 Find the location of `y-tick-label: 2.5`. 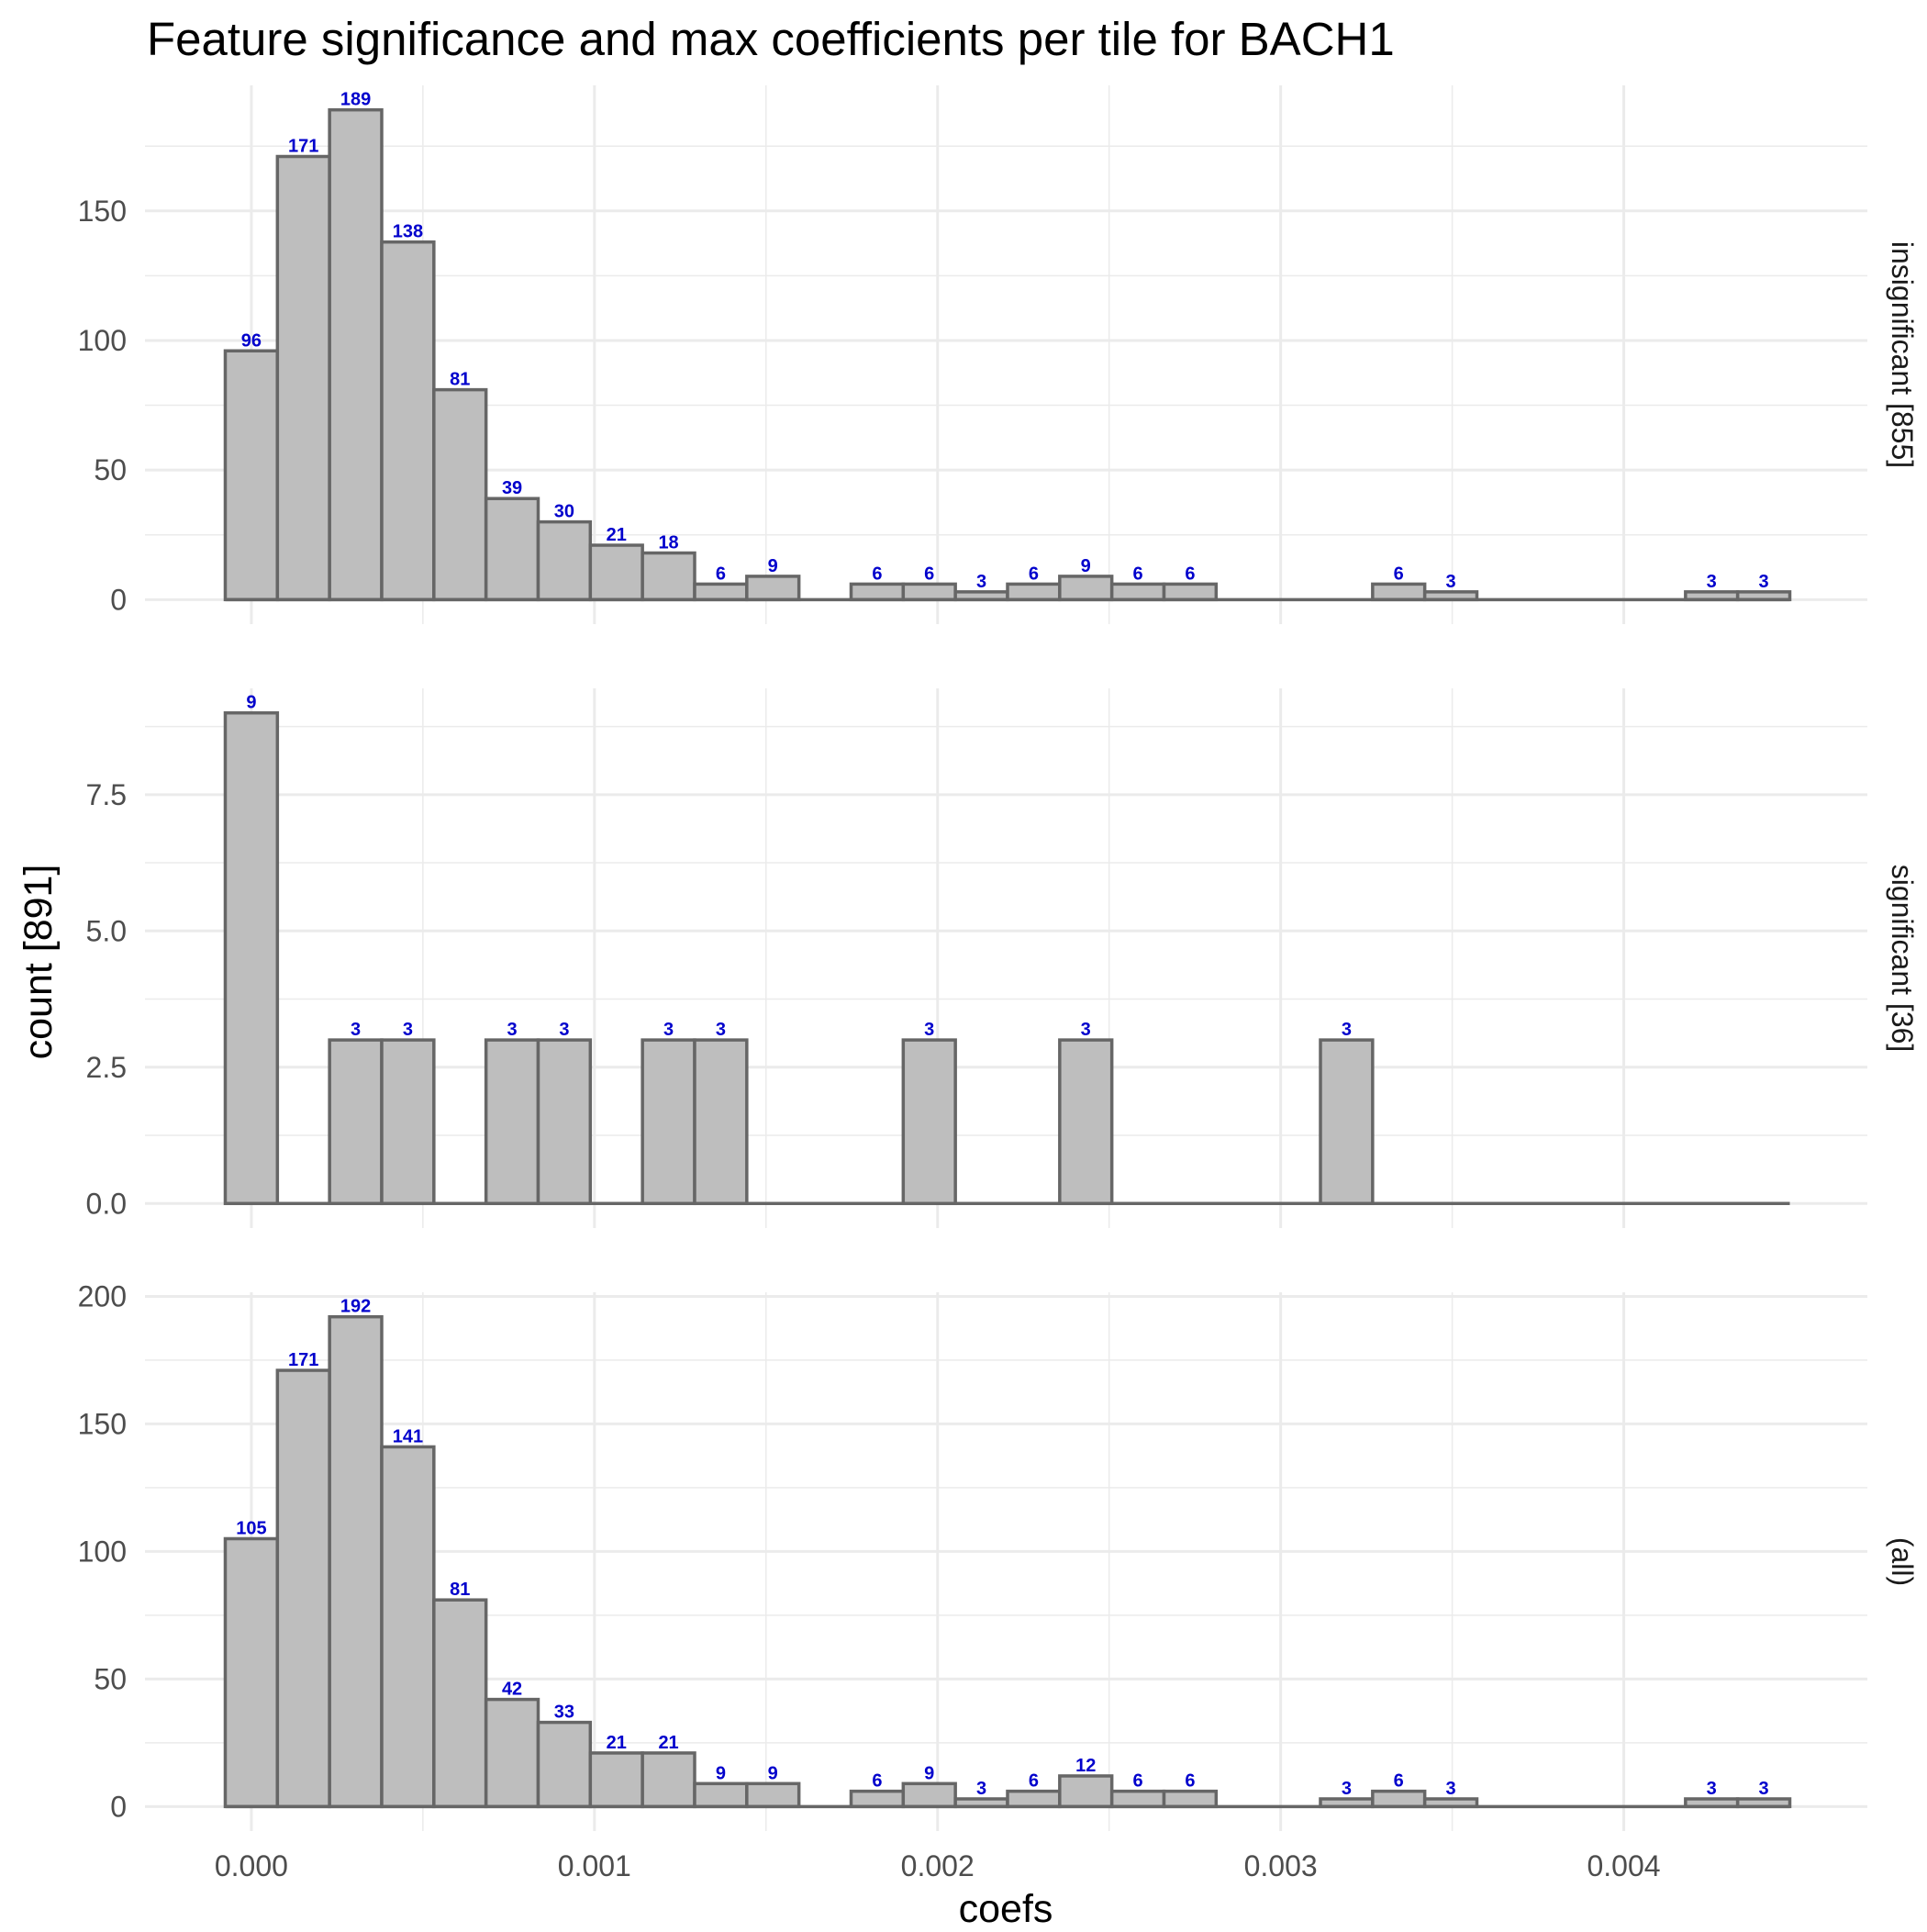

y-tick-label: 2.5 is located at coordinates (106, 1067).